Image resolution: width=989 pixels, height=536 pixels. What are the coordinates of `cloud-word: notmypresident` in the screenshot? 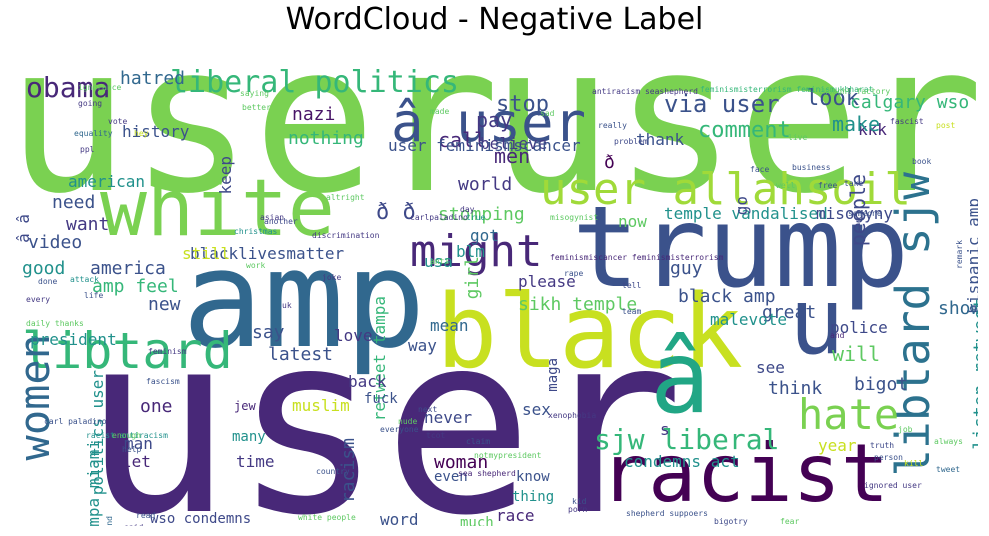 It's located at (508, 455).